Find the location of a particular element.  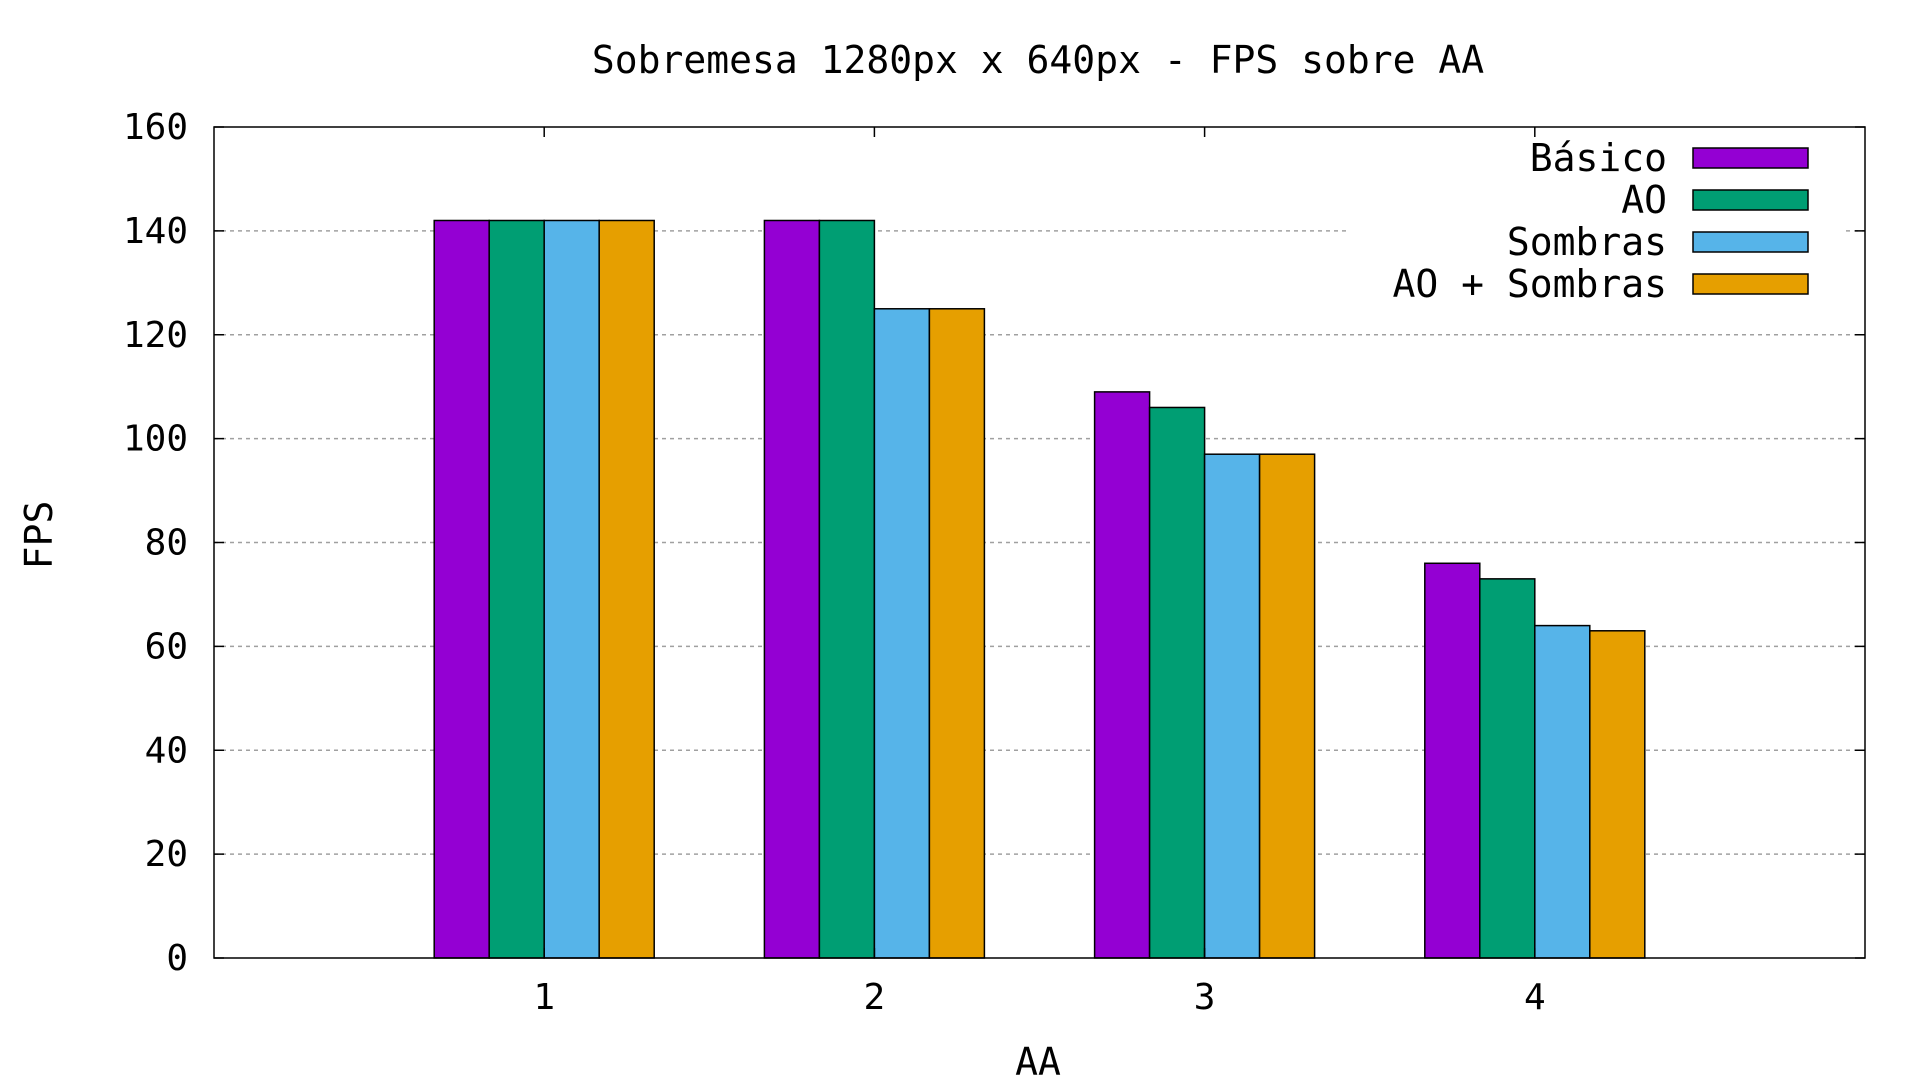

y-tick-label: 120 is located at coordinates (155, 335).